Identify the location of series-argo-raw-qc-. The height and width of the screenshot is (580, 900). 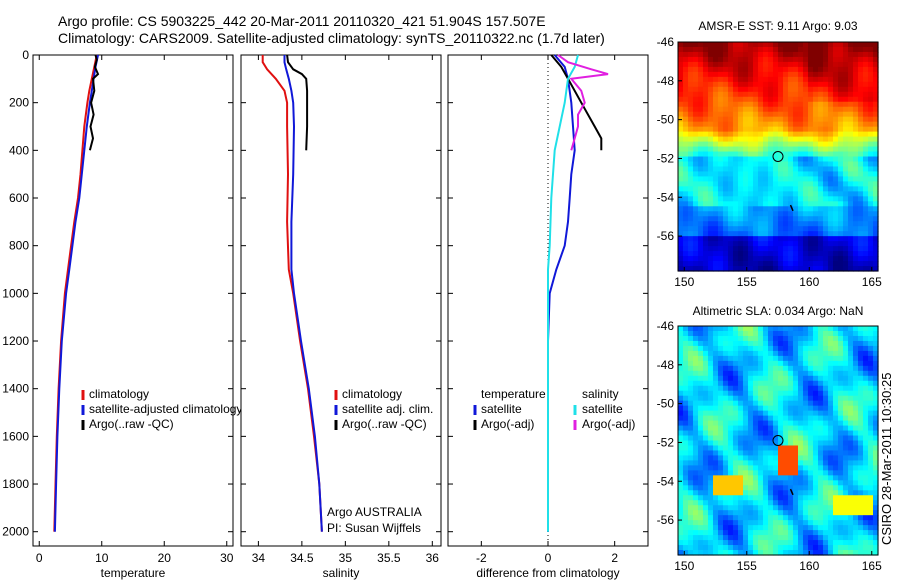
(94, 102).